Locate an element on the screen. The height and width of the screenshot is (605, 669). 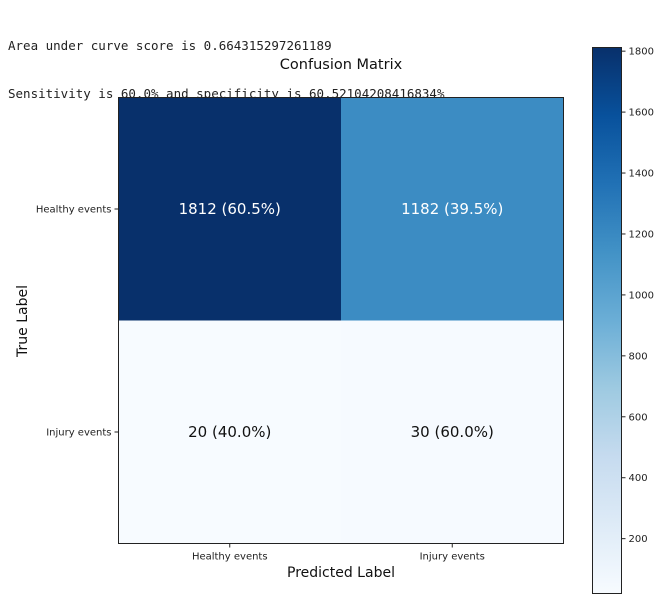
heatmap-cell-r1-c1 is located at coordinates (452, 432).